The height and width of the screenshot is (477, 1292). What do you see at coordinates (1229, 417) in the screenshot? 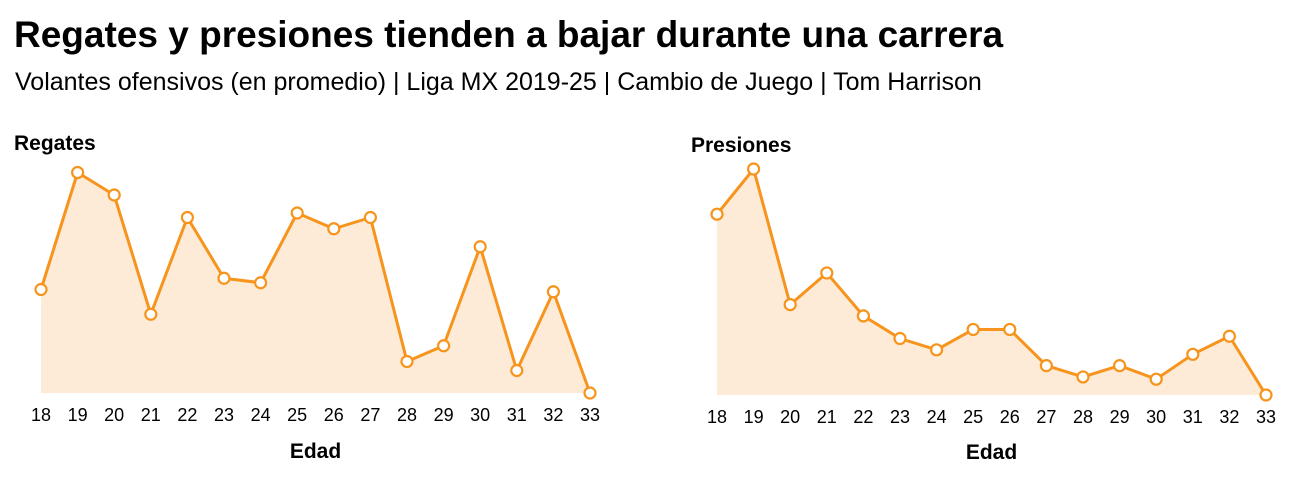
I see `presiones-x-tick-label: 32` at bounding box center [1229, 417].